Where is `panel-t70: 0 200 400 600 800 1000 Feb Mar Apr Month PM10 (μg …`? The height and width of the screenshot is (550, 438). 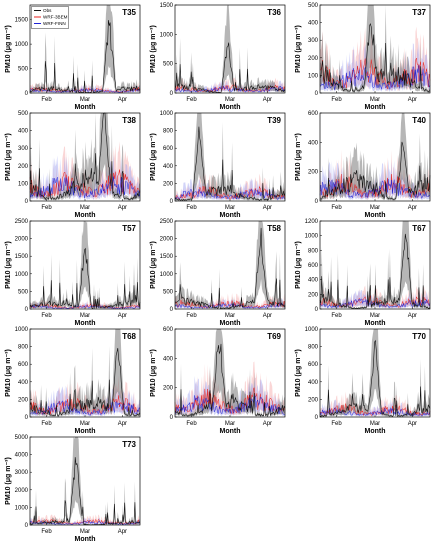
panel-t70: 0 200 400 600 800 1000 Feb Mar Apr Month PM10 (μg … is located at coordinates (363, 381).